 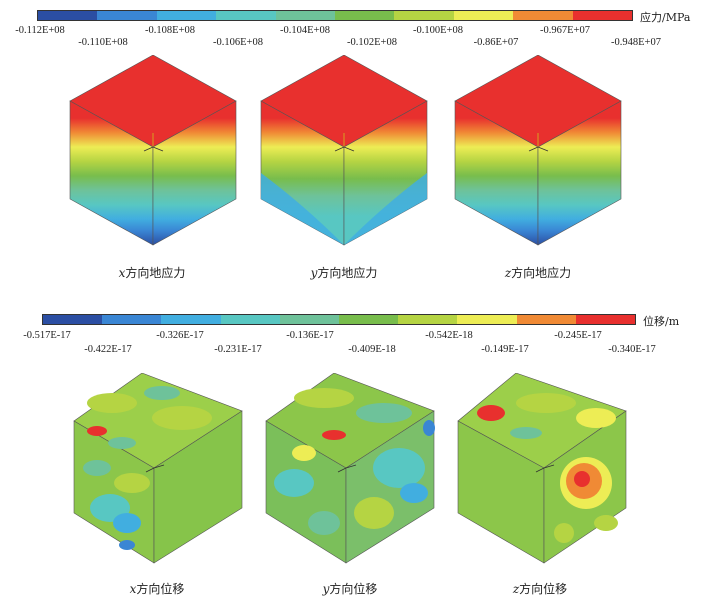 I want to click on stress-tick: -0.100E+08, so click(x=438, y=30).